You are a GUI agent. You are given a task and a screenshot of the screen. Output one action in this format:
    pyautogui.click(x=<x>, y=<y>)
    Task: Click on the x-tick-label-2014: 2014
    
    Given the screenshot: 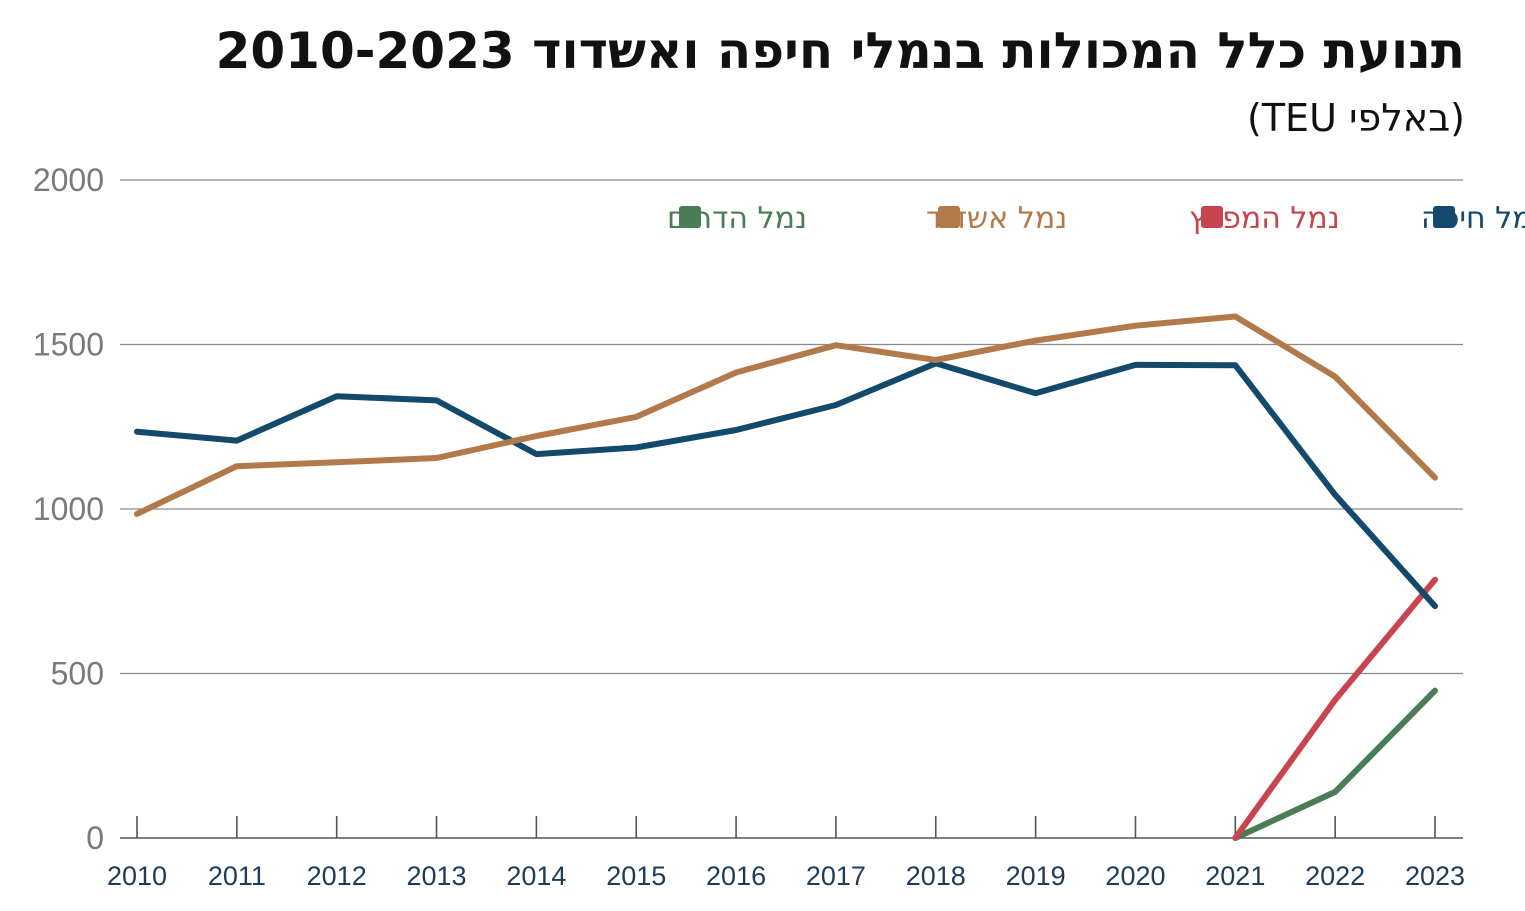 What is the action you would take?
    pyautogui.click(x=536, y=876)
    